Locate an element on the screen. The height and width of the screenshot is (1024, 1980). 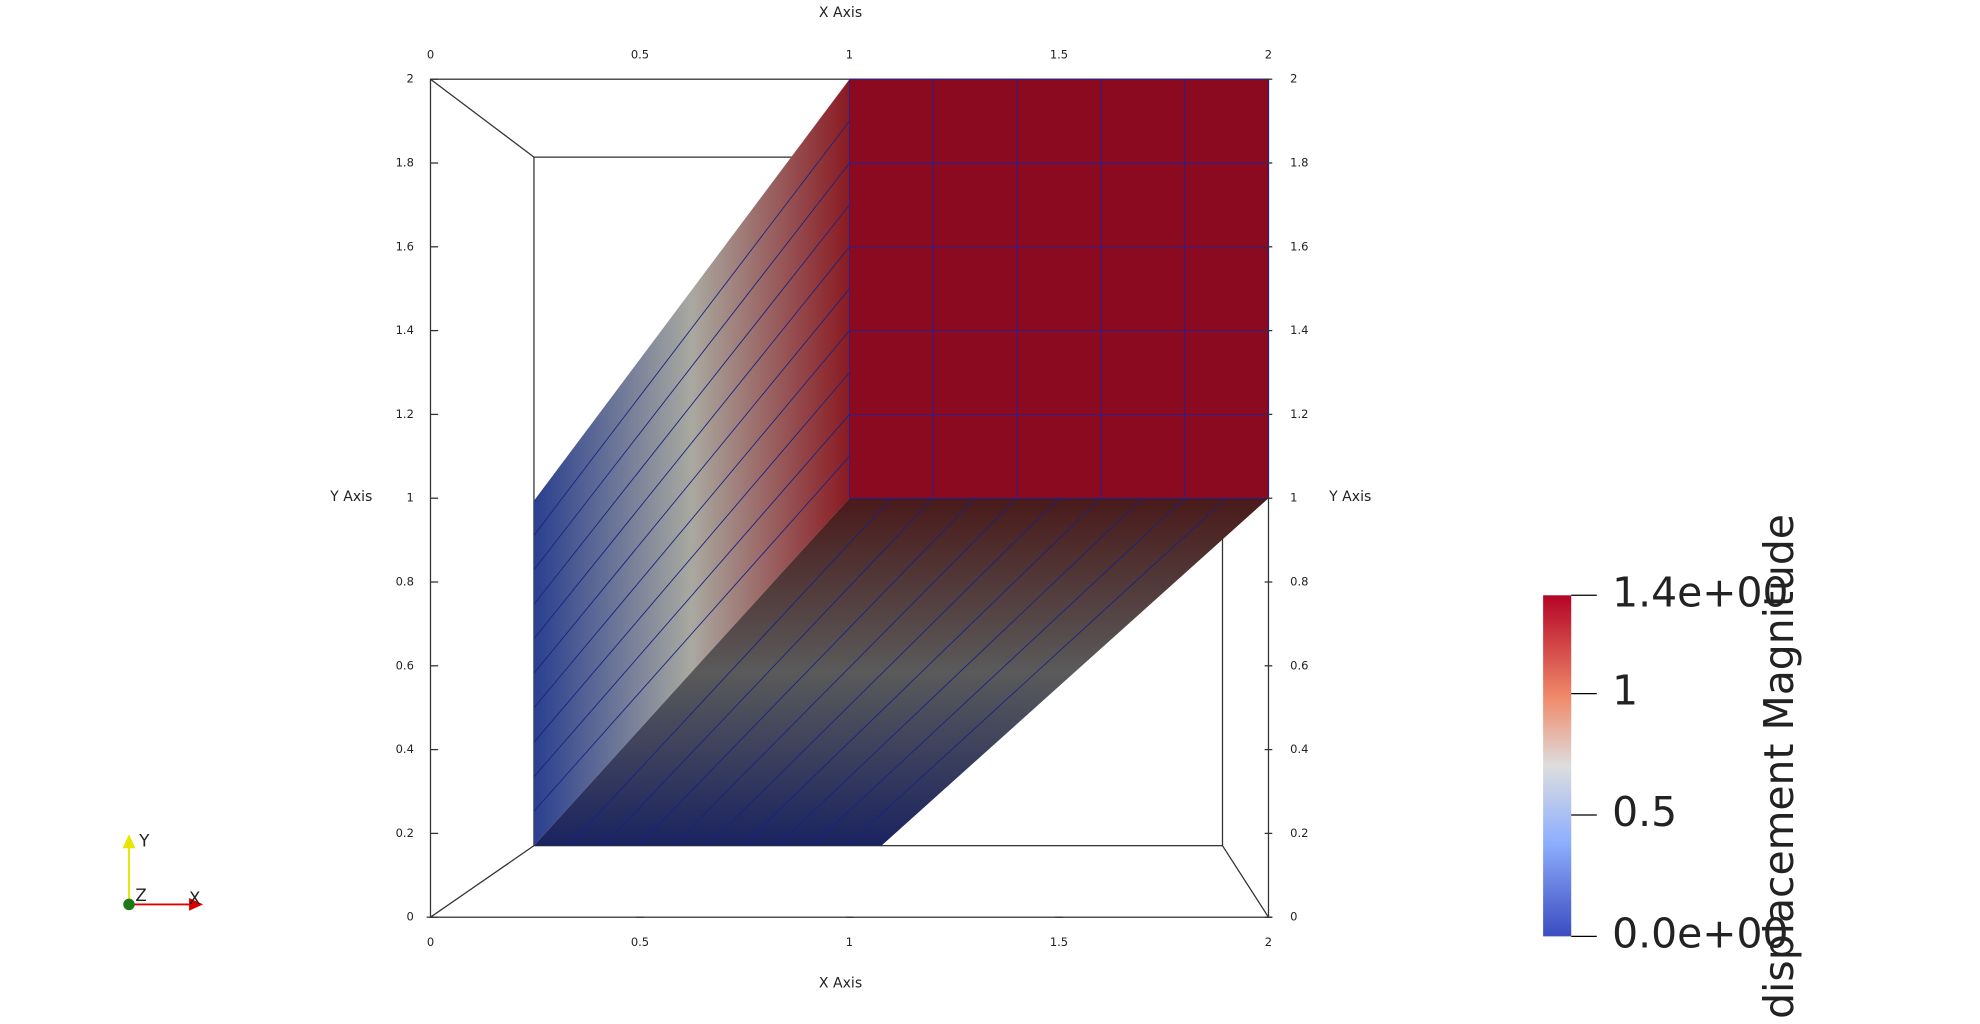
top-face is located at coordinates (1059, 289).